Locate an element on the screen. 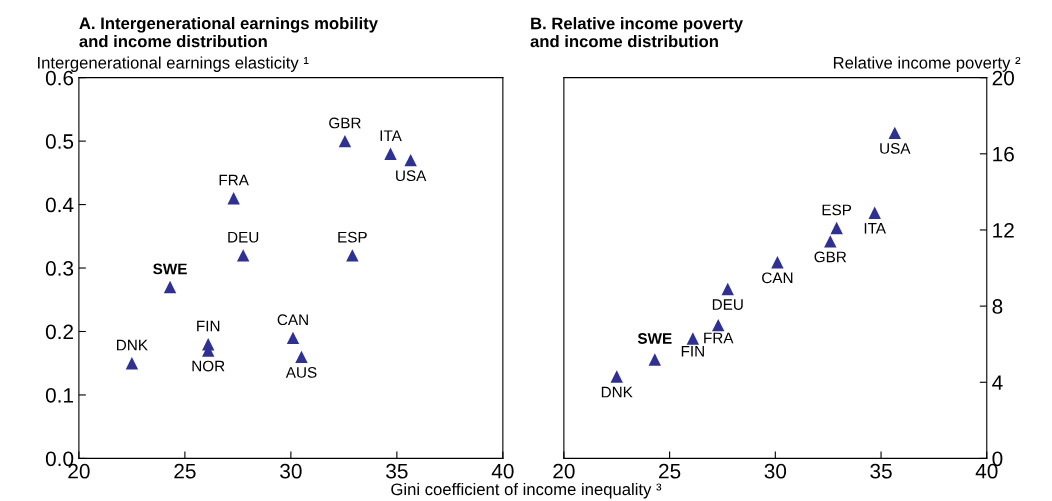  annotation: NOR is located at coordinates (208, 366).